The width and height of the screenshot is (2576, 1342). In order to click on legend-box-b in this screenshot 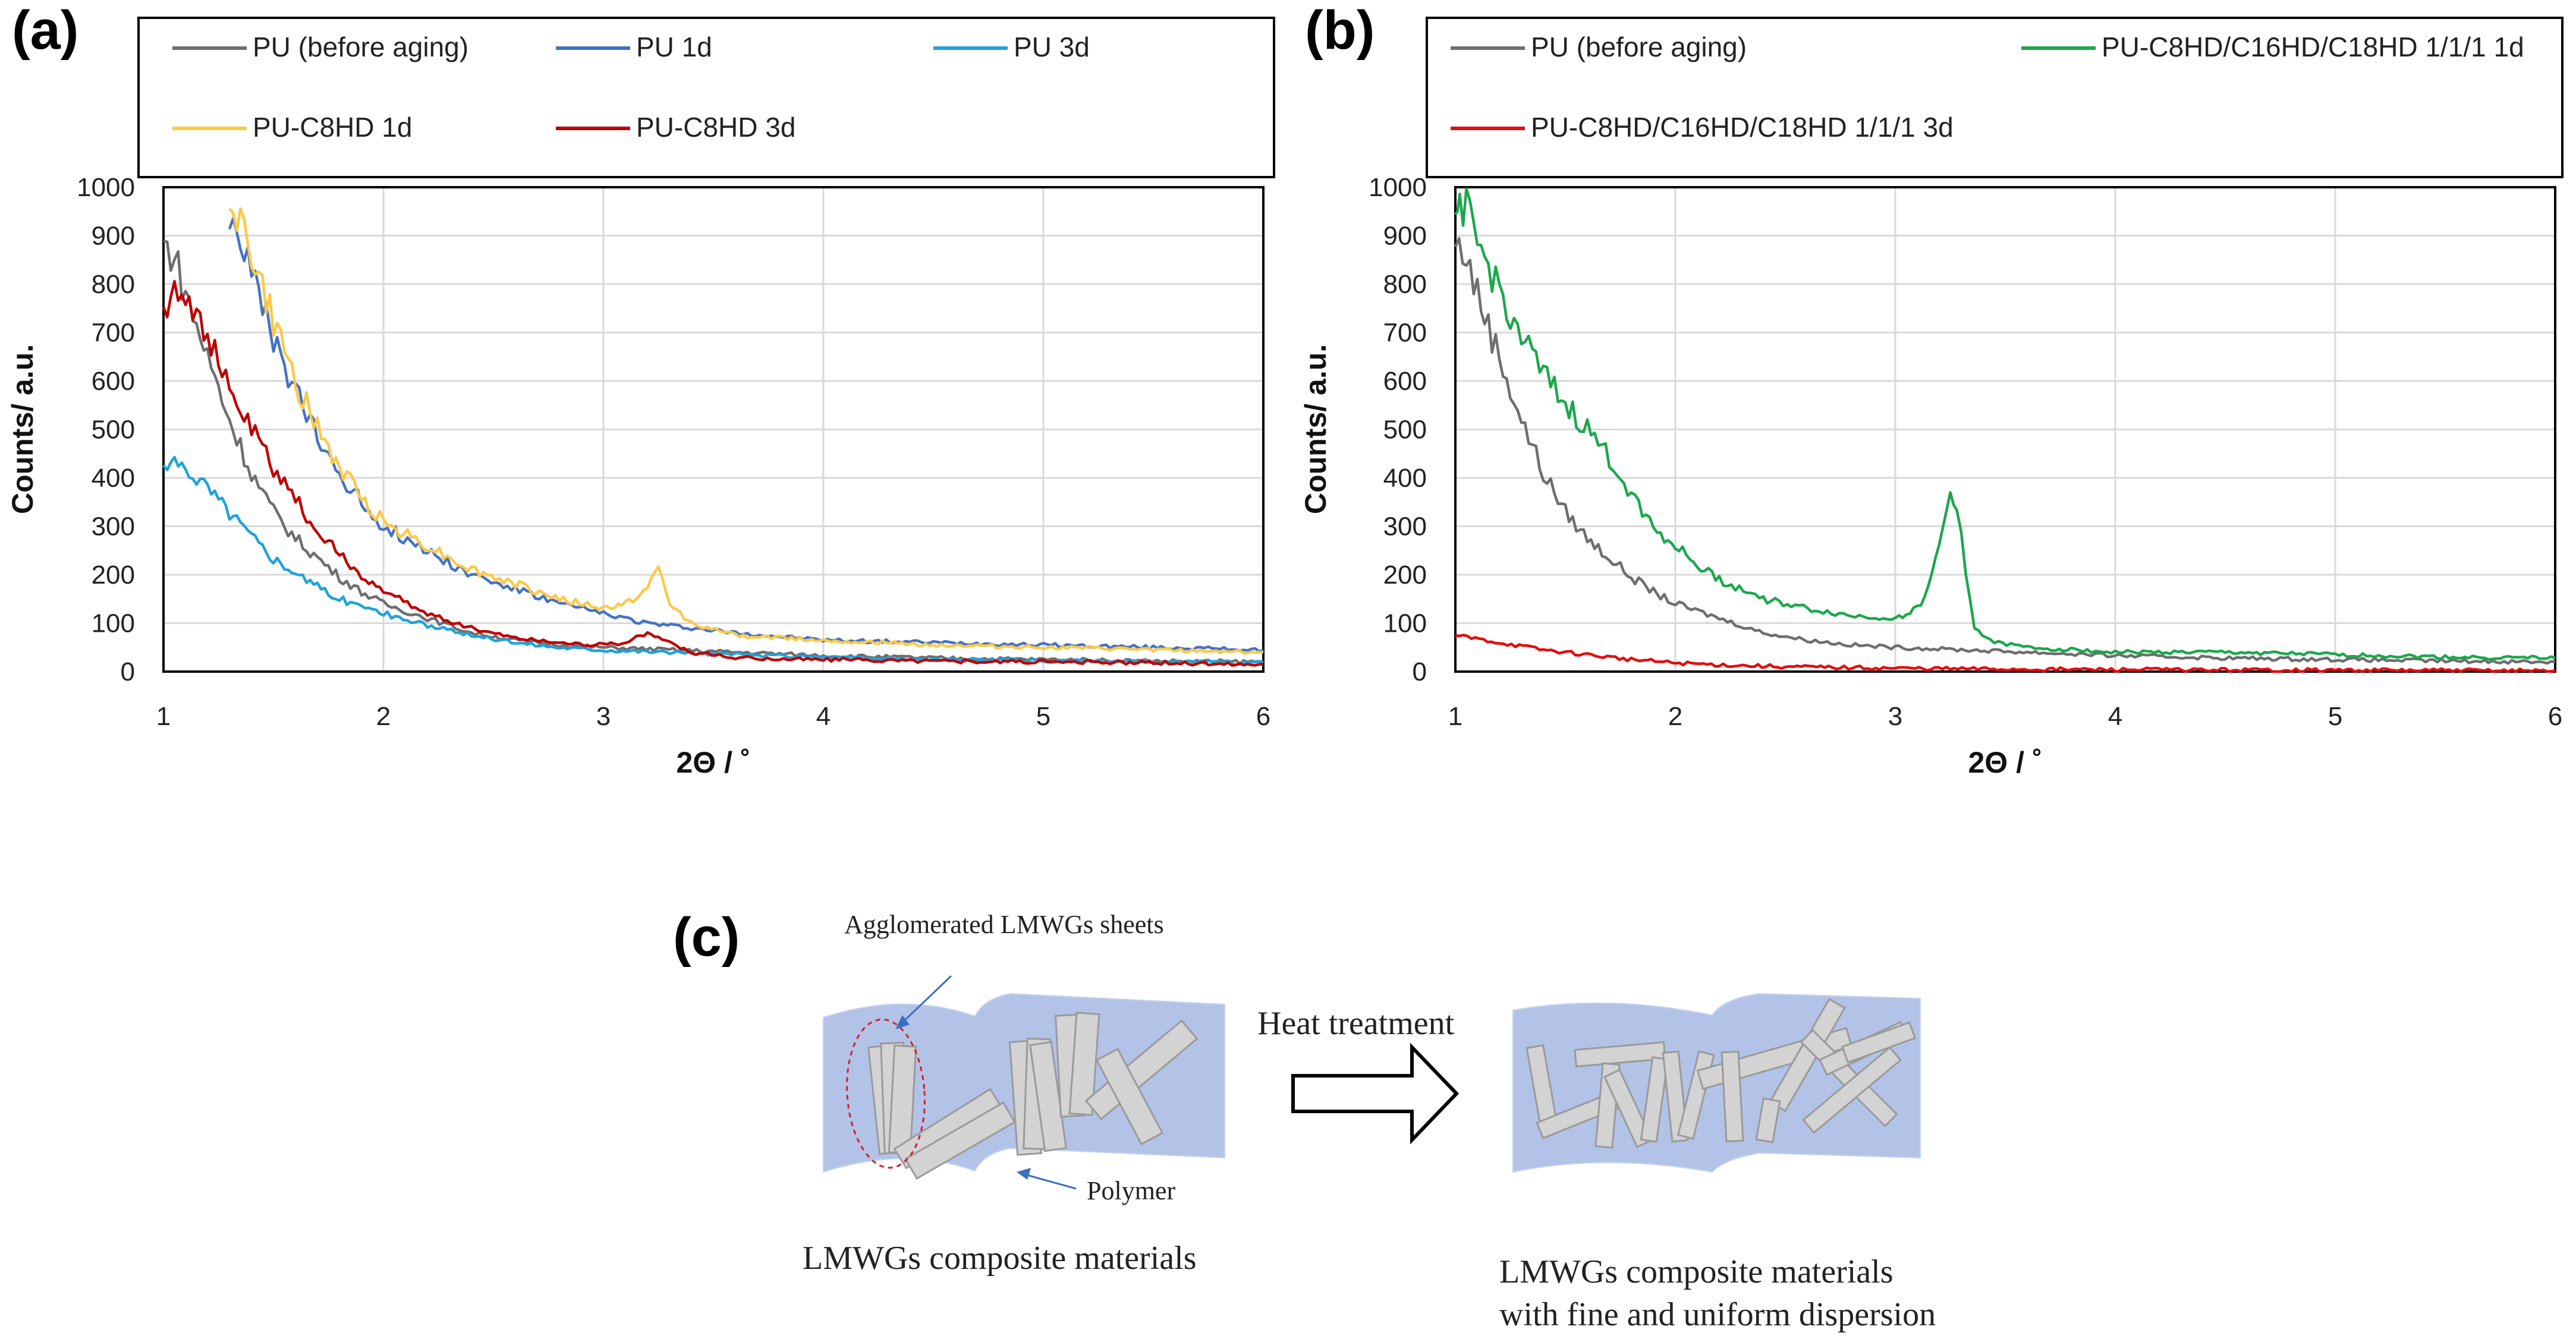, I will do `click(1995, 97)`.